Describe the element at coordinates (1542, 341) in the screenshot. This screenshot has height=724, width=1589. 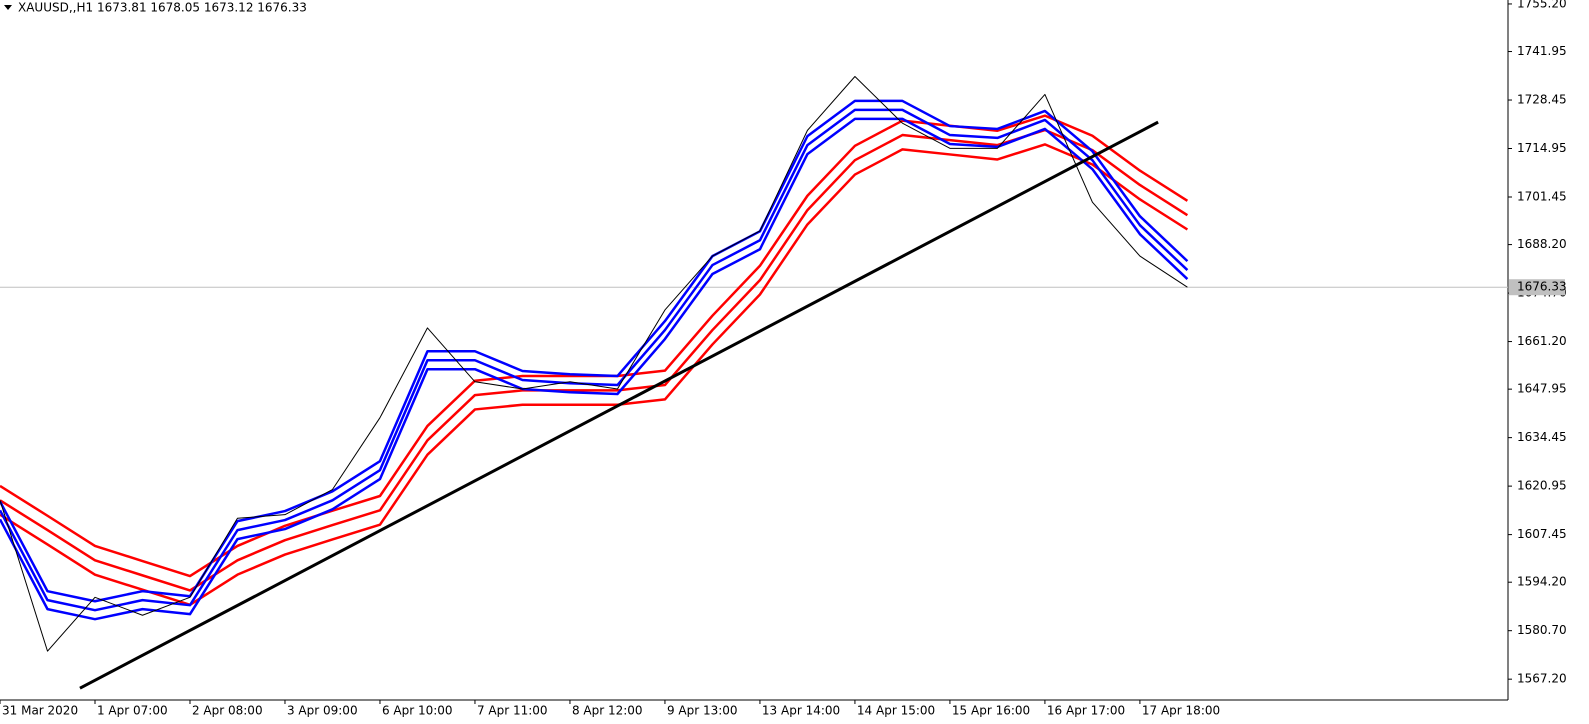
I see `y-tick-label: 1661.20` at that location.